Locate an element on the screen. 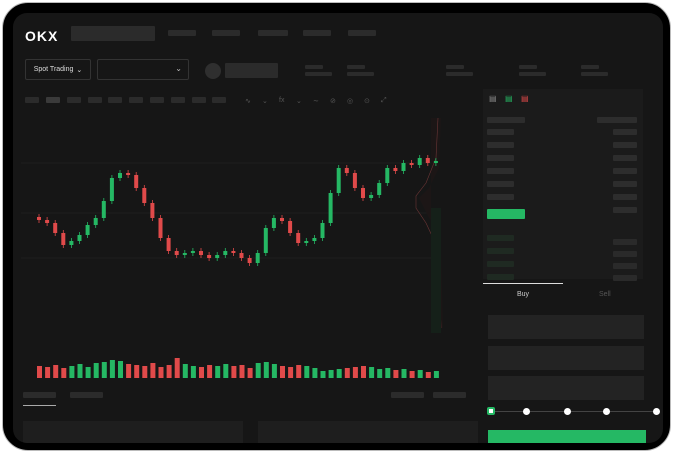  chart-tool-icon: fx is located at coordinates (282, 100).